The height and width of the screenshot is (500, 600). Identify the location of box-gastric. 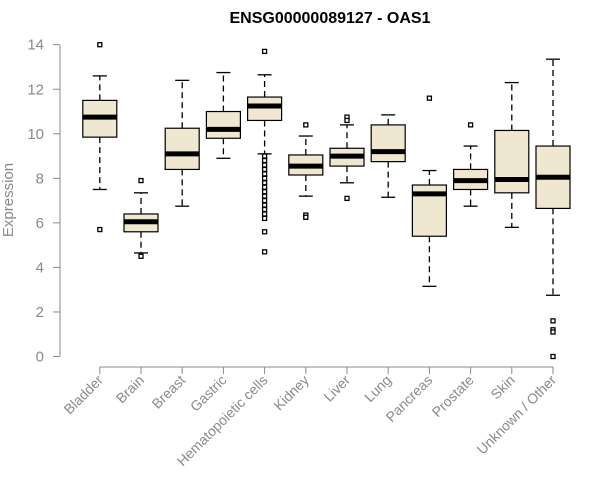
(223, 115).